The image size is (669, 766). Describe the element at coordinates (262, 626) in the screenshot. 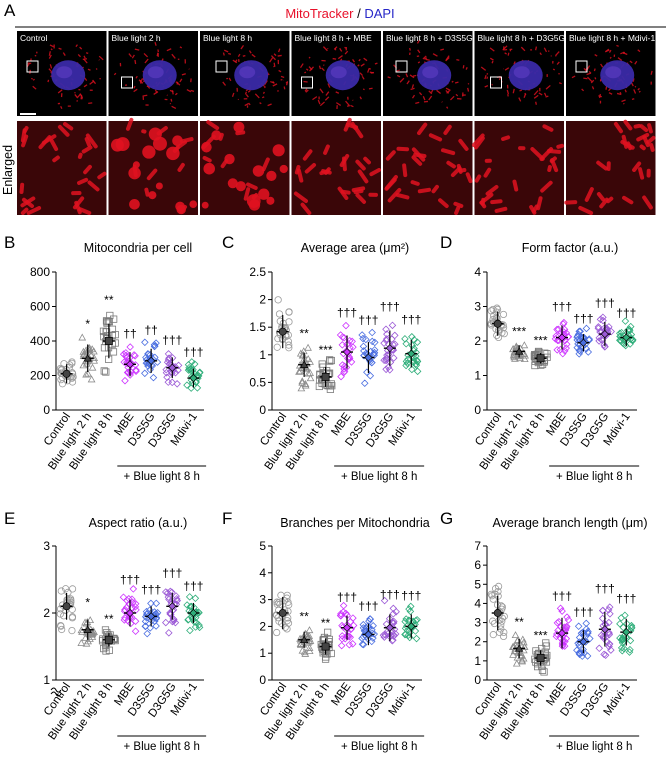

I see `y-tick-label: 2` at that location.